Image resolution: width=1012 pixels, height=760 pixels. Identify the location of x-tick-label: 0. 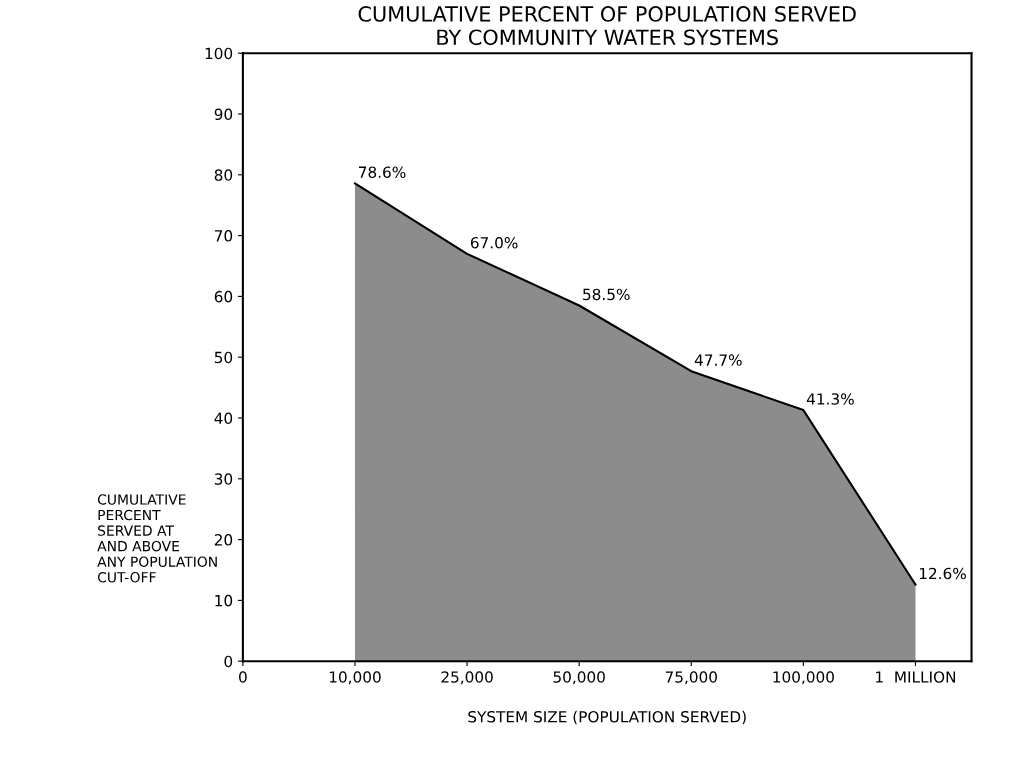
(243, 677).